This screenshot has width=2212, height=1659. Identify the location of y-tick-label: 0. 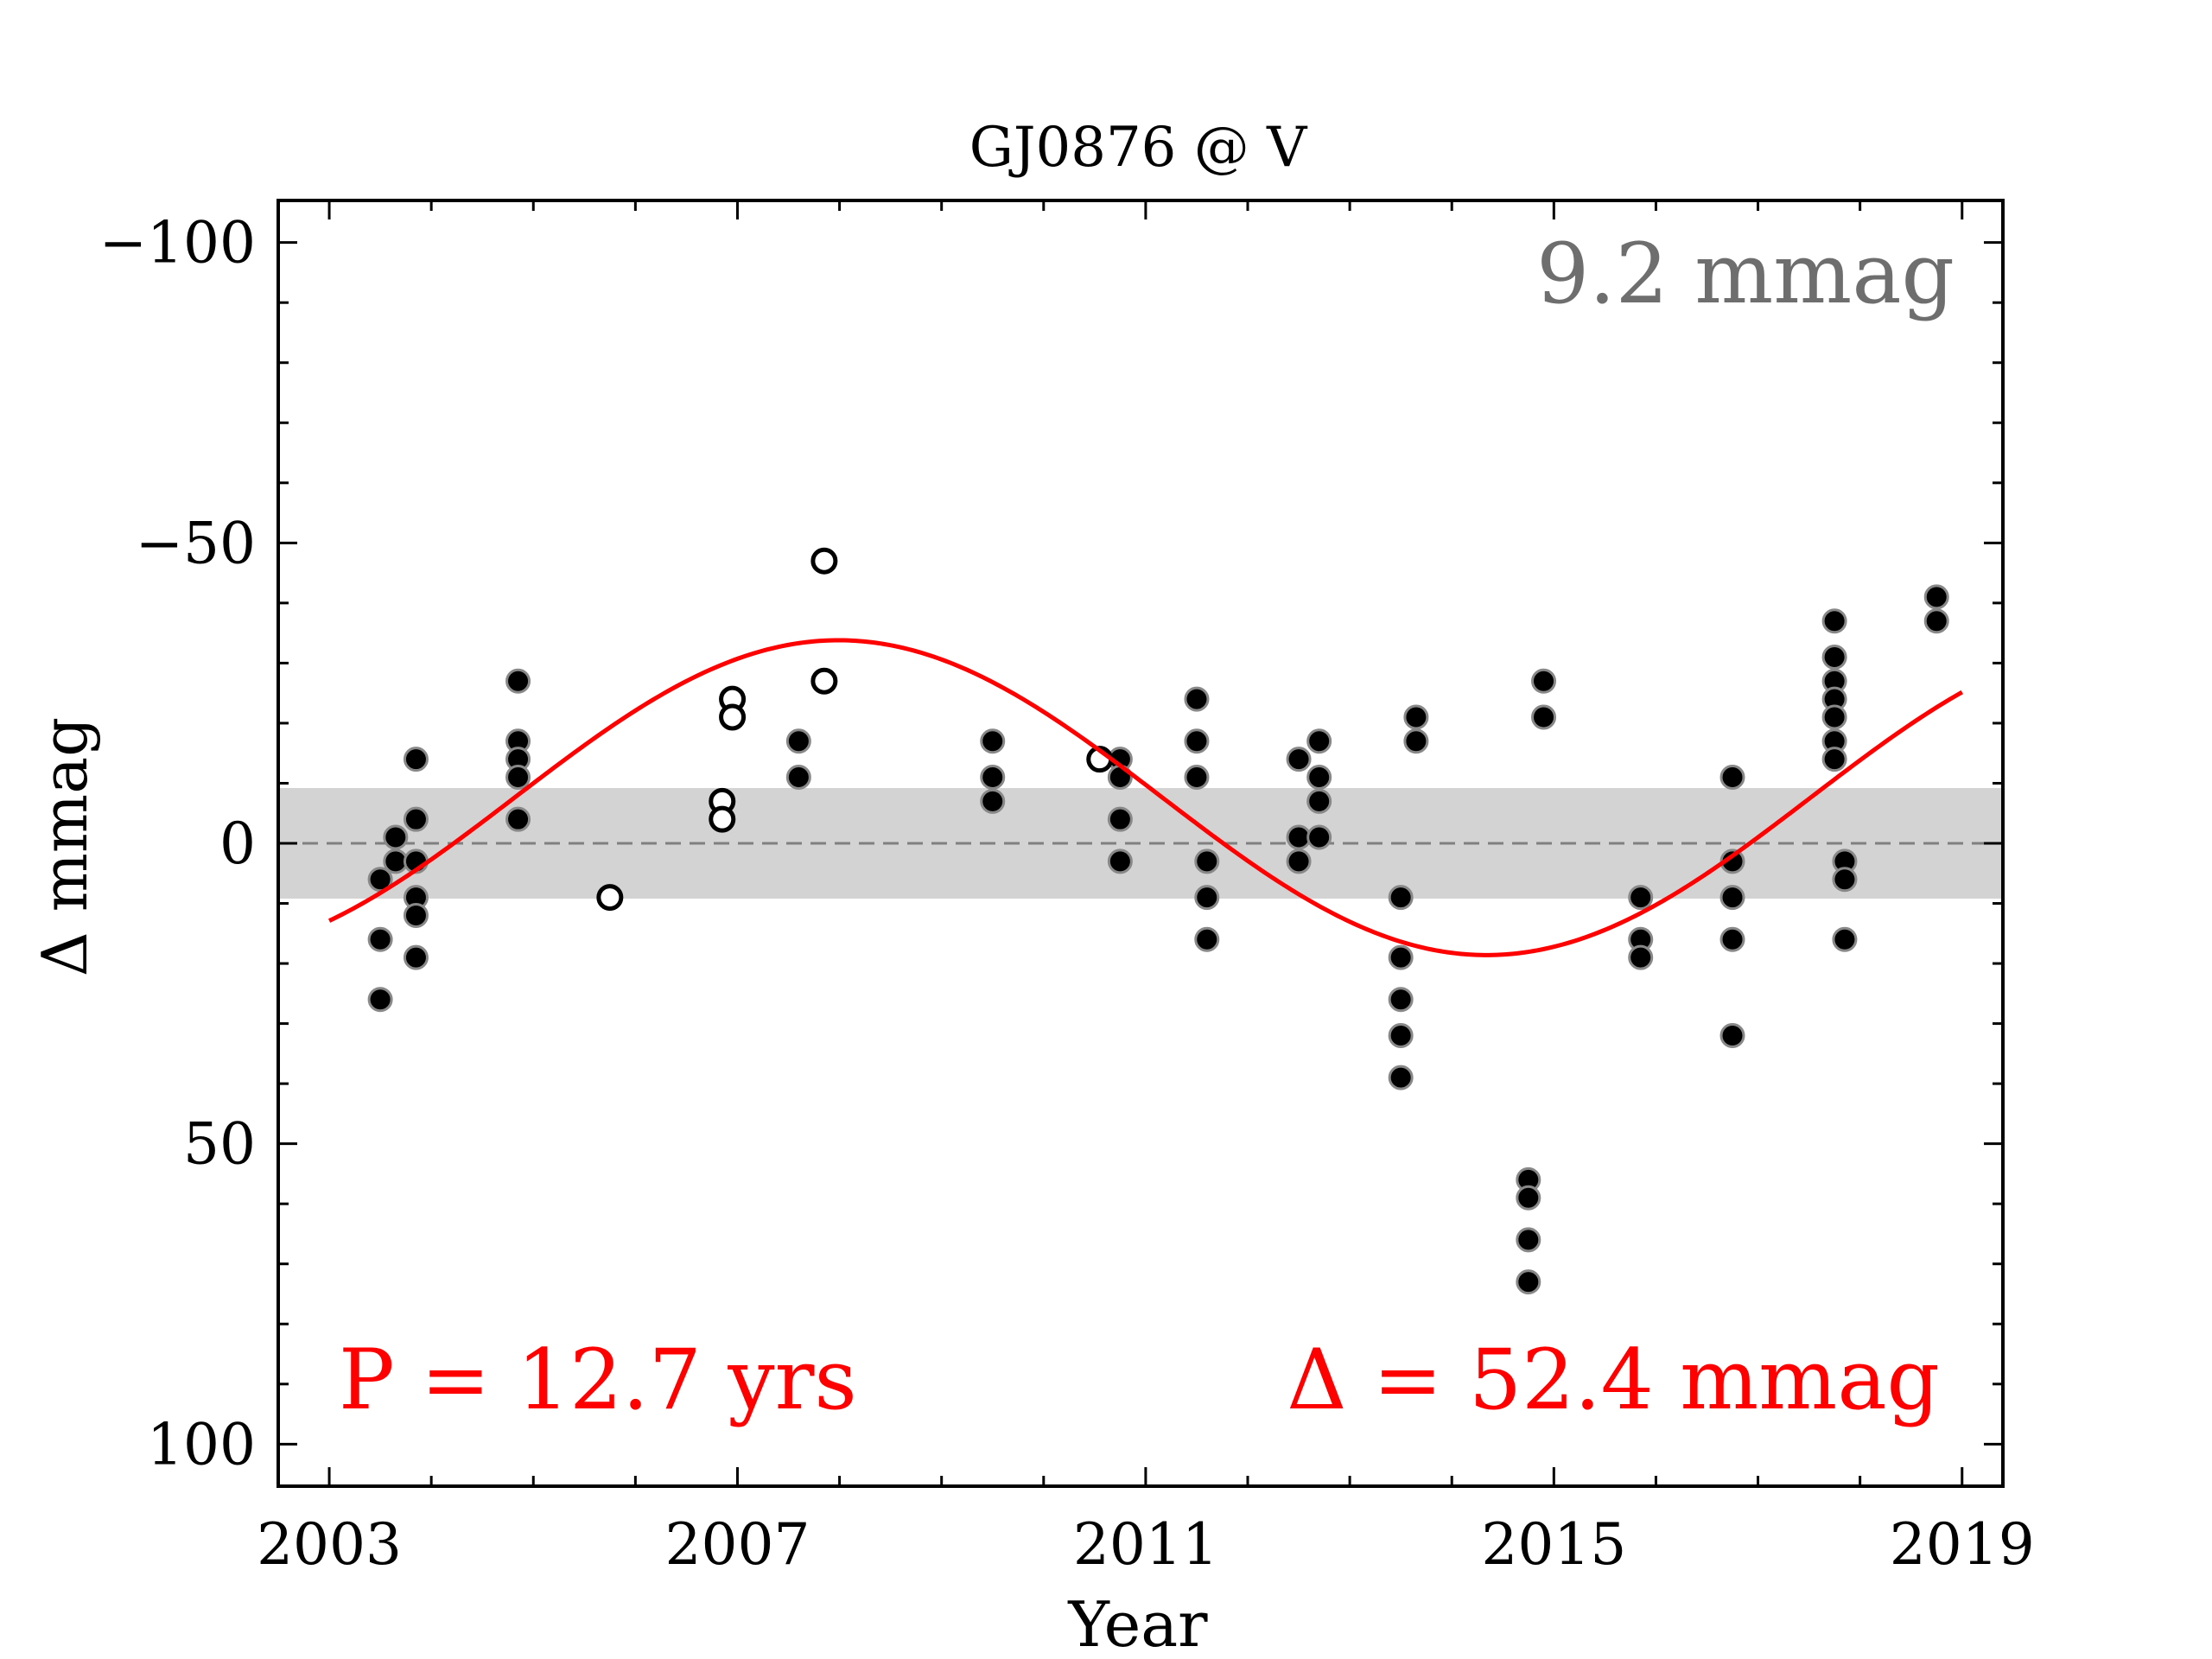
(237, 843).